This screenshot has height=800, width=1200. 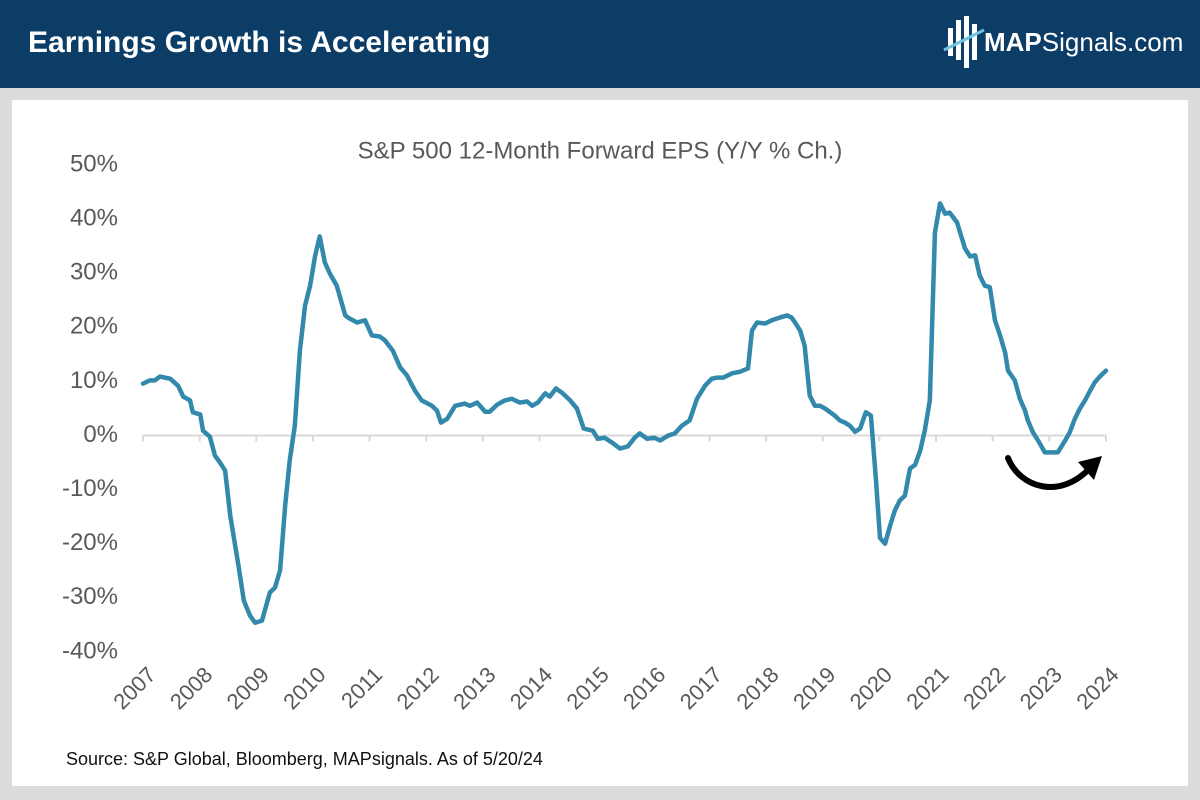 I want to click on y-tick-label: 10%, so click(x=94, y=380).